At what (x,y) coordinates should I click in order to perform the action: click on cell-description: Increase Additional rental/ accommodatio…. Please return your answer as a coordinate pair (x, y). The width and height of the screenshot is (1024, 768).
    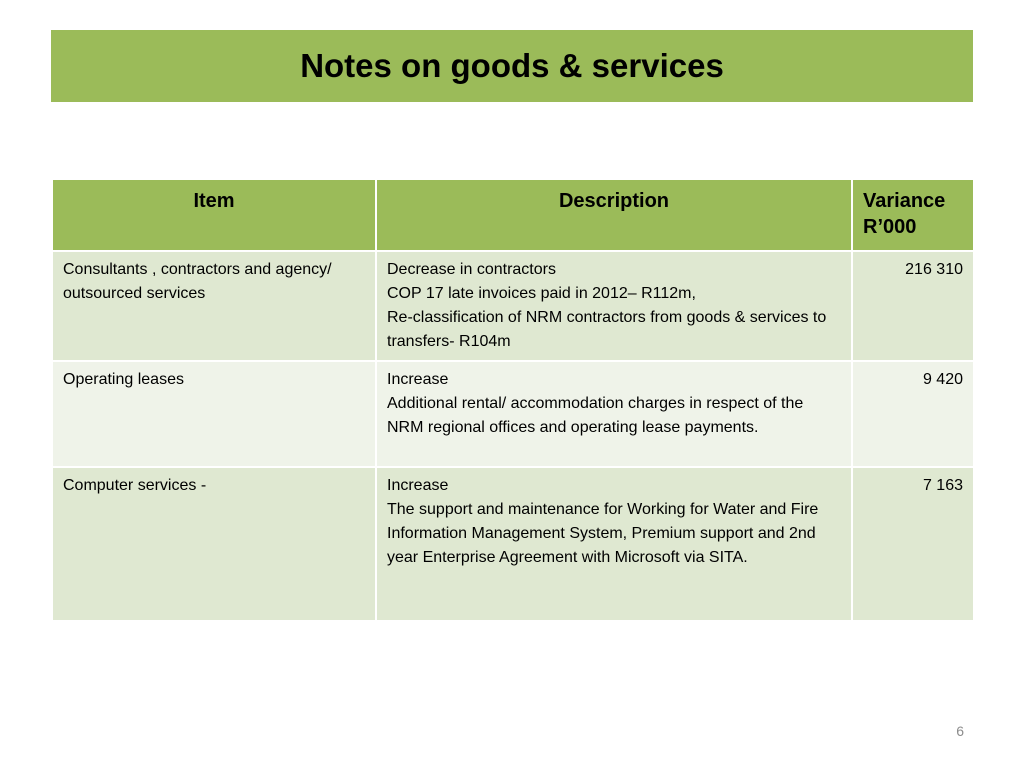
    Looking at the image, I should click on (614, 414).